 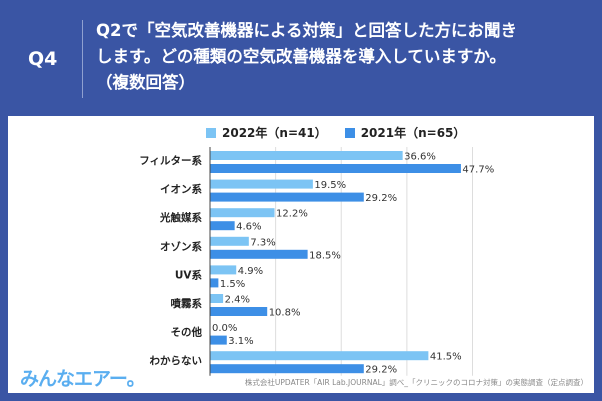 I want to click on legend-item-2022: 2022年（n=41）, so click(x=266, y=132).